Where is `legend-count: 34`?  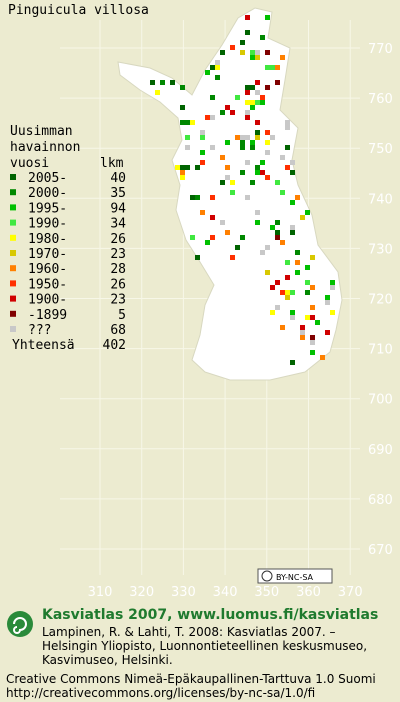 legend-count: 34 is located at coordinates (118, 224).